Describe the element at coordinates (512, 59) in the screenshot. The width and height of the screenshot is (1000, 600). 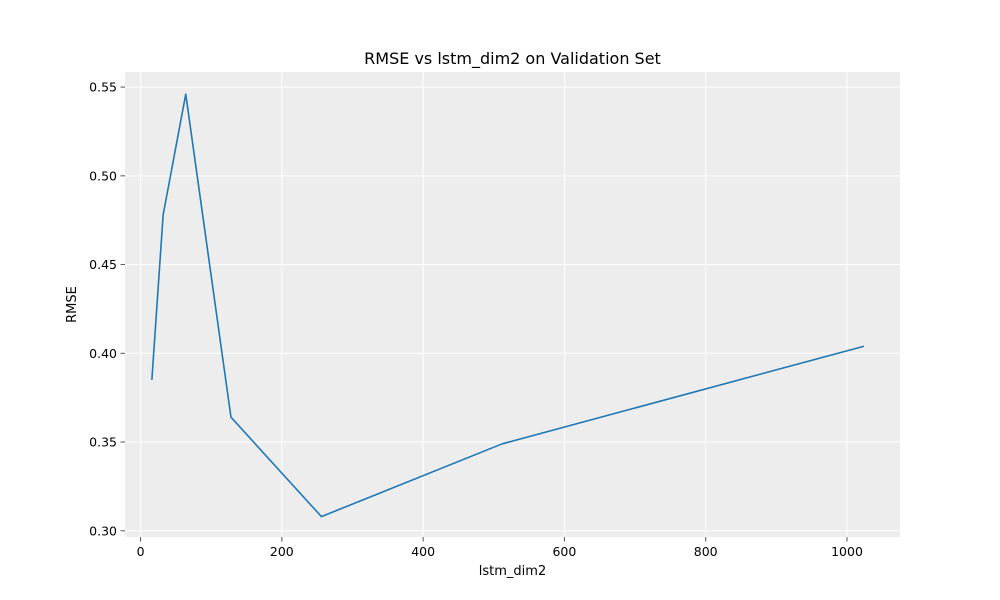
I see `chart-title: RMSE vs lstm_dim2 on Validation Set` at that location.